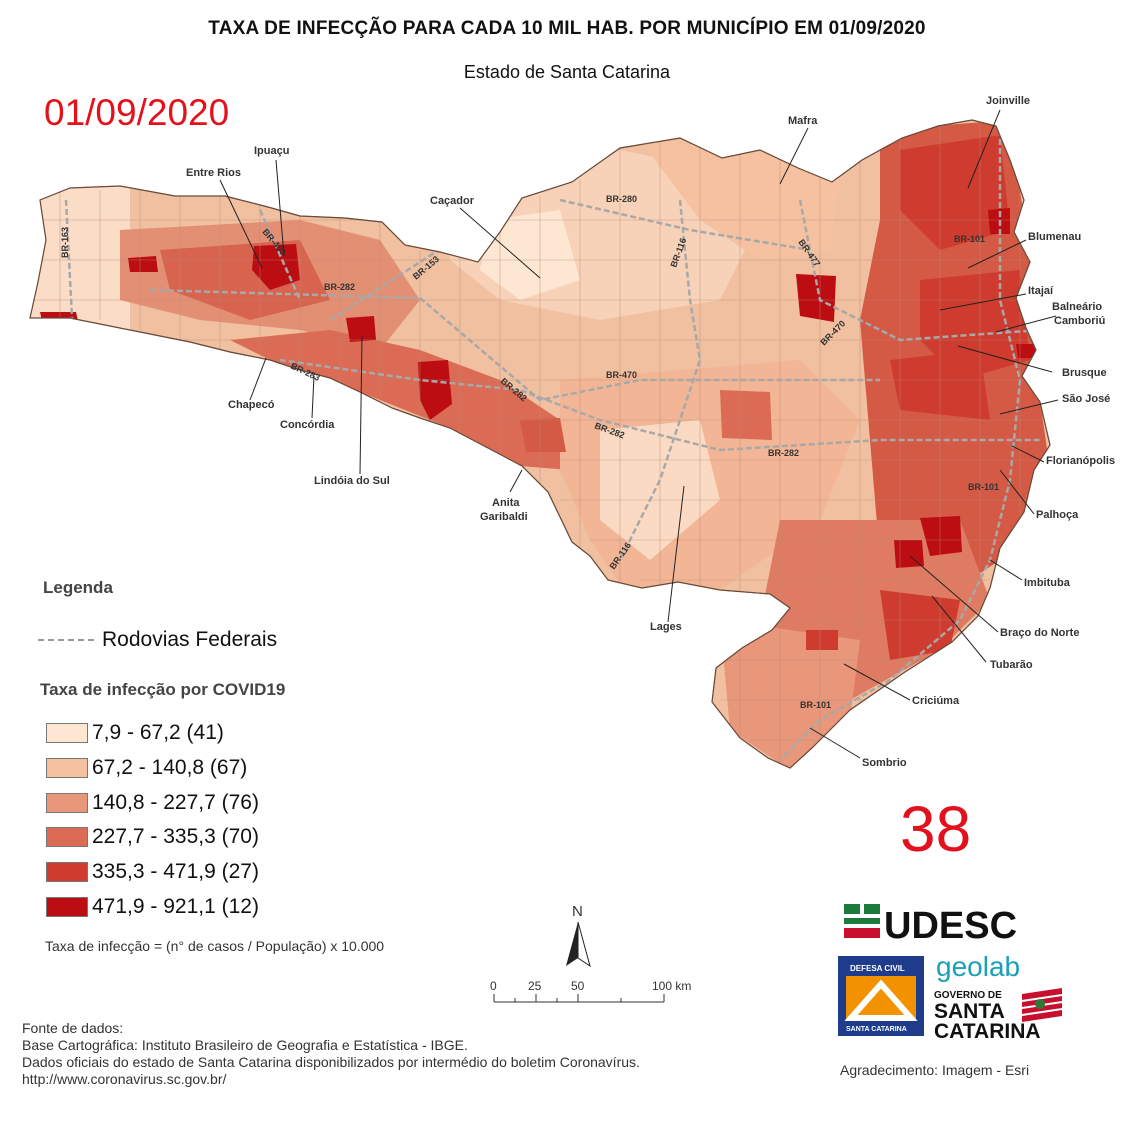 Image resolution: width=1134 pixels, height=1134 pixels. What do you see at coordinates (790, 694) in the screenshot?
I see `region-far-south` at bounding box center [790, 694].